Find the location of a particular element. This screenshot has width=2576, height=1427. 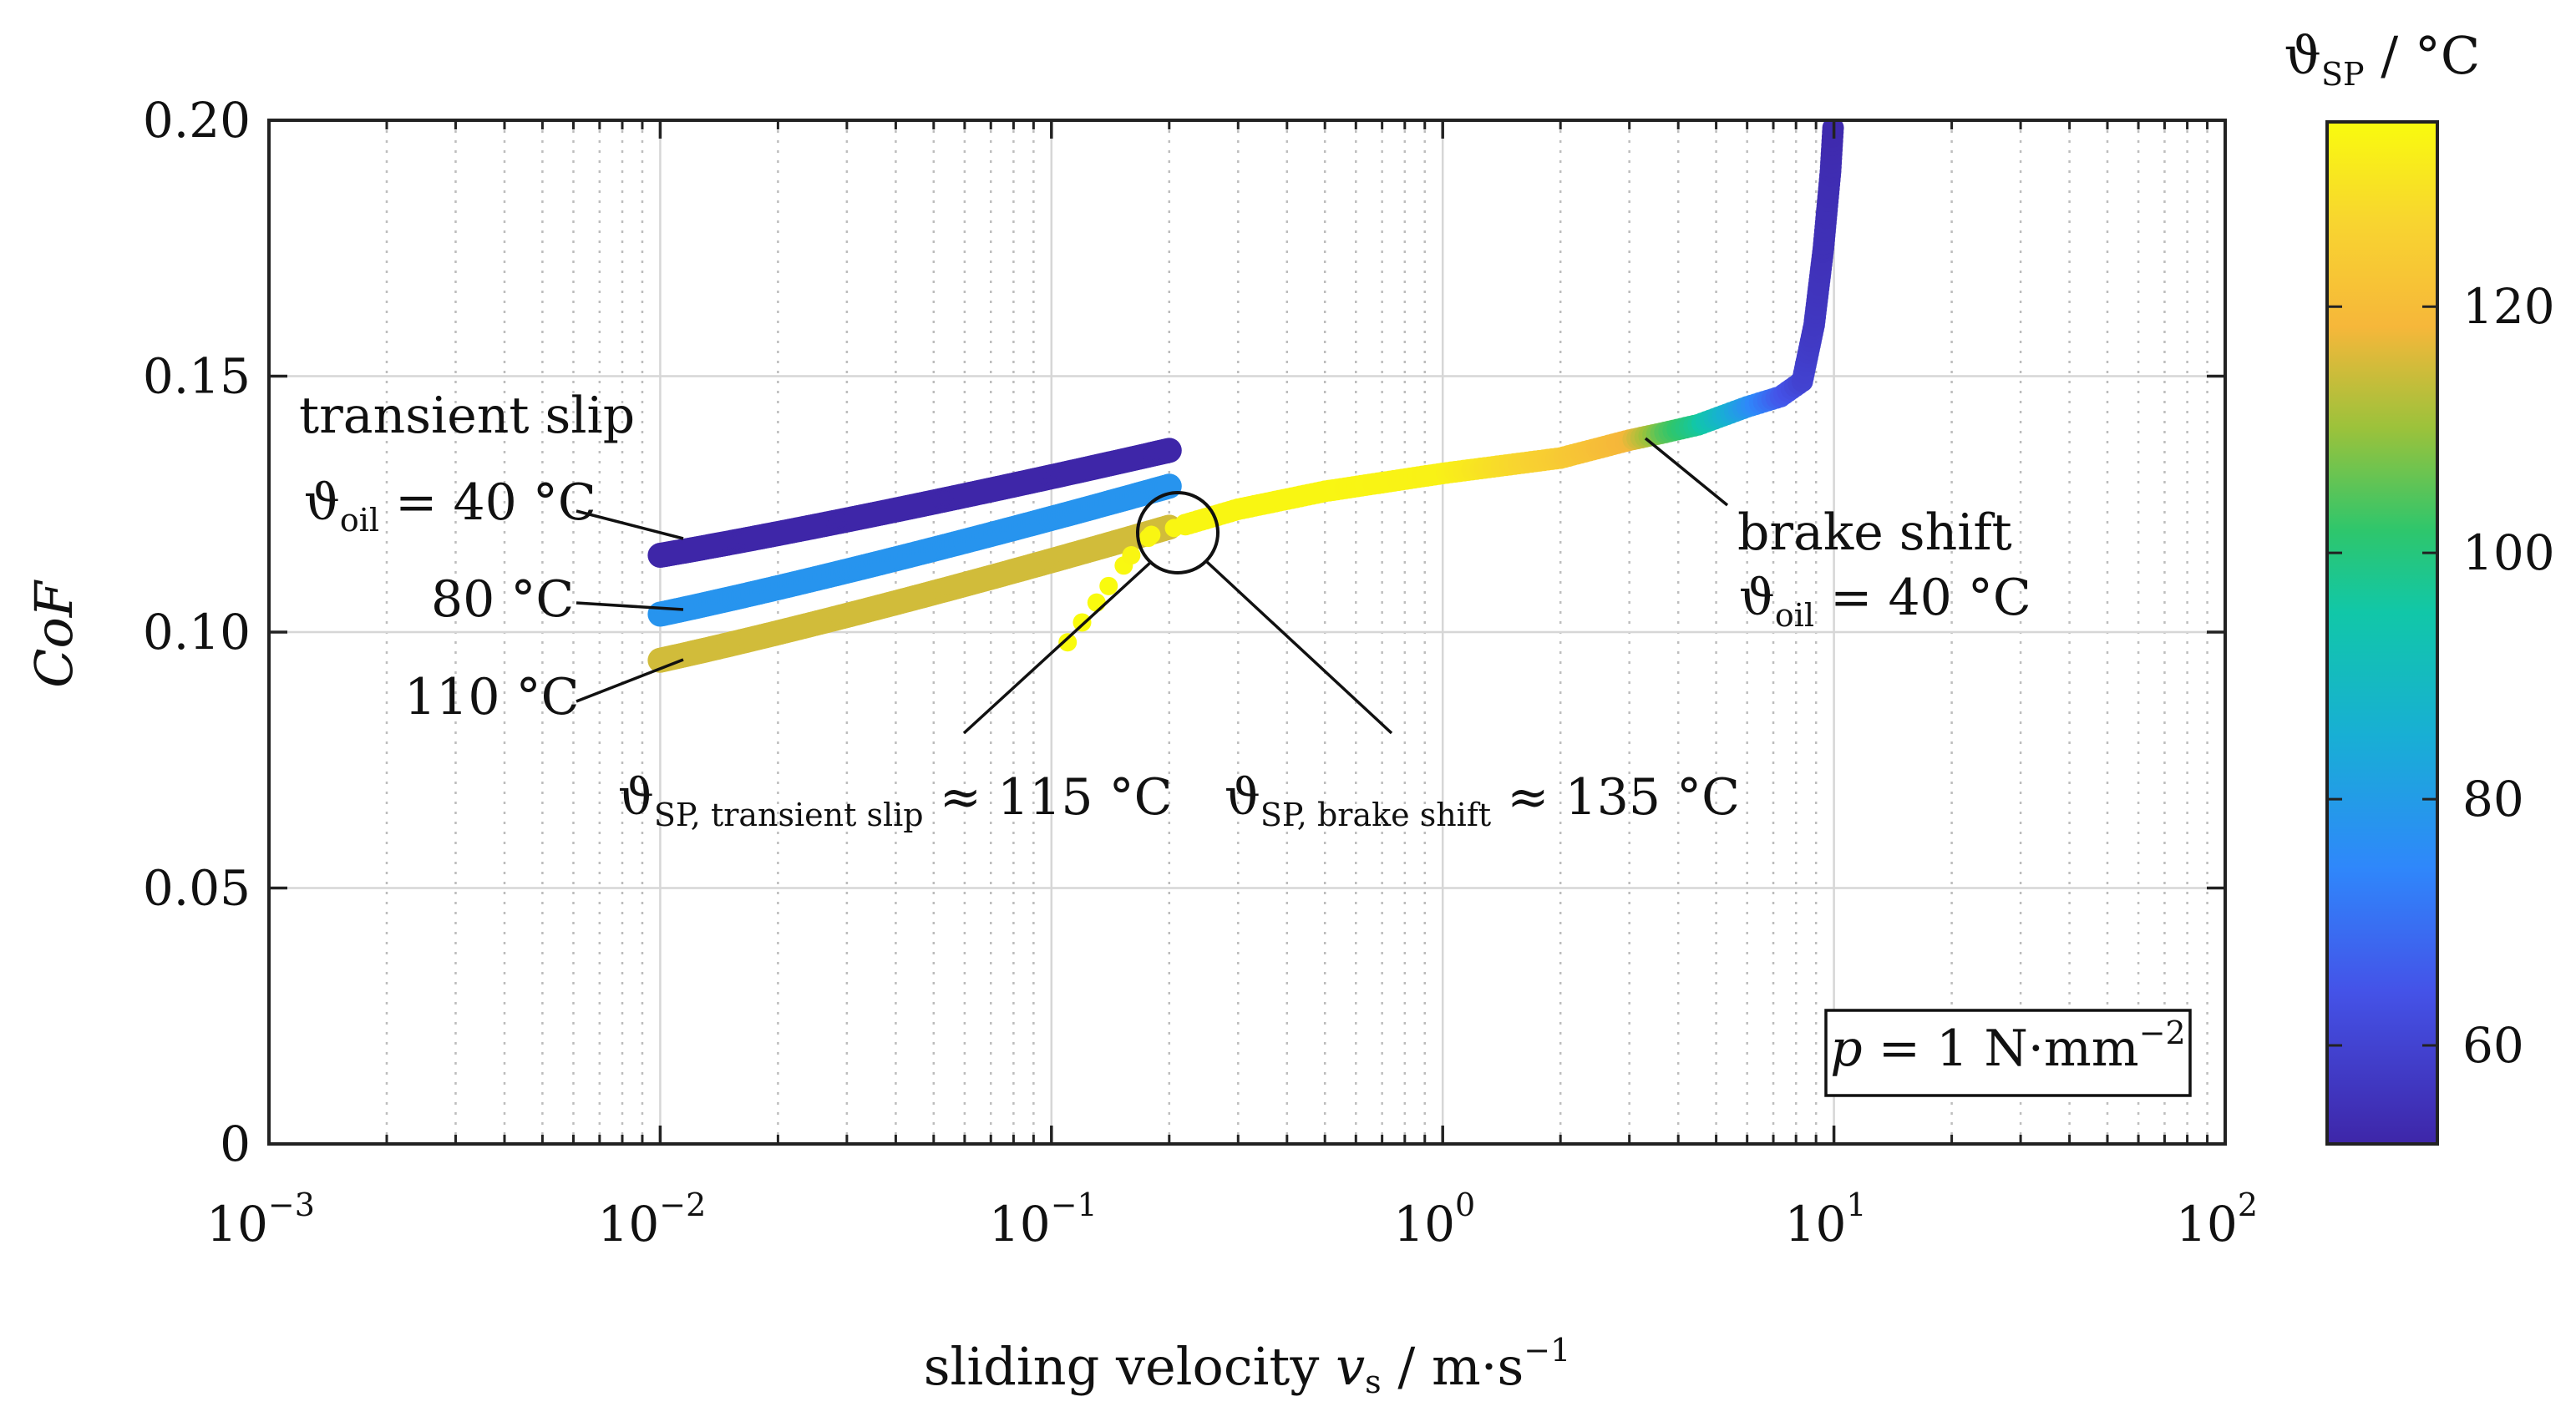

x-tick-exp: −2 is located at coordinates (682, 1205).